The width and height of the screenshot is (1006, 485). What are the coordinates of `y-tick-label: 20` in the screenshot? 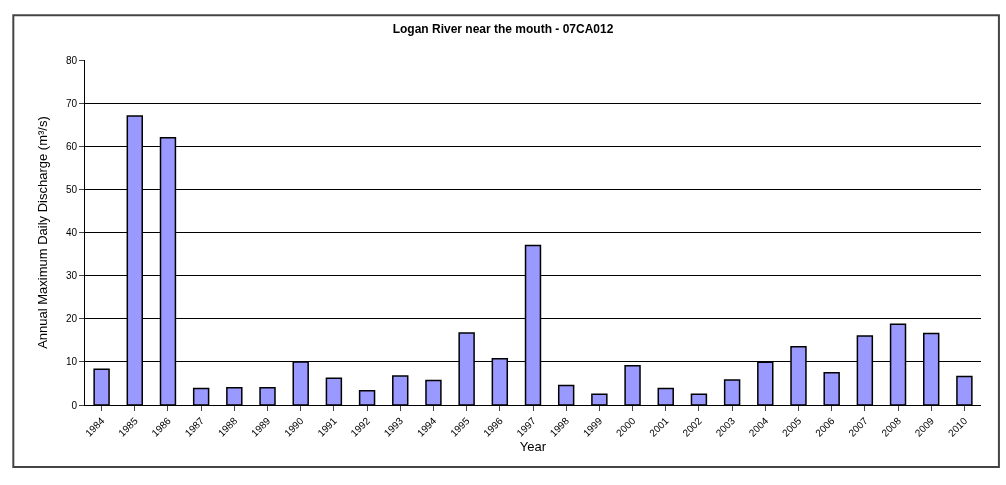 It's located at (71, 319).